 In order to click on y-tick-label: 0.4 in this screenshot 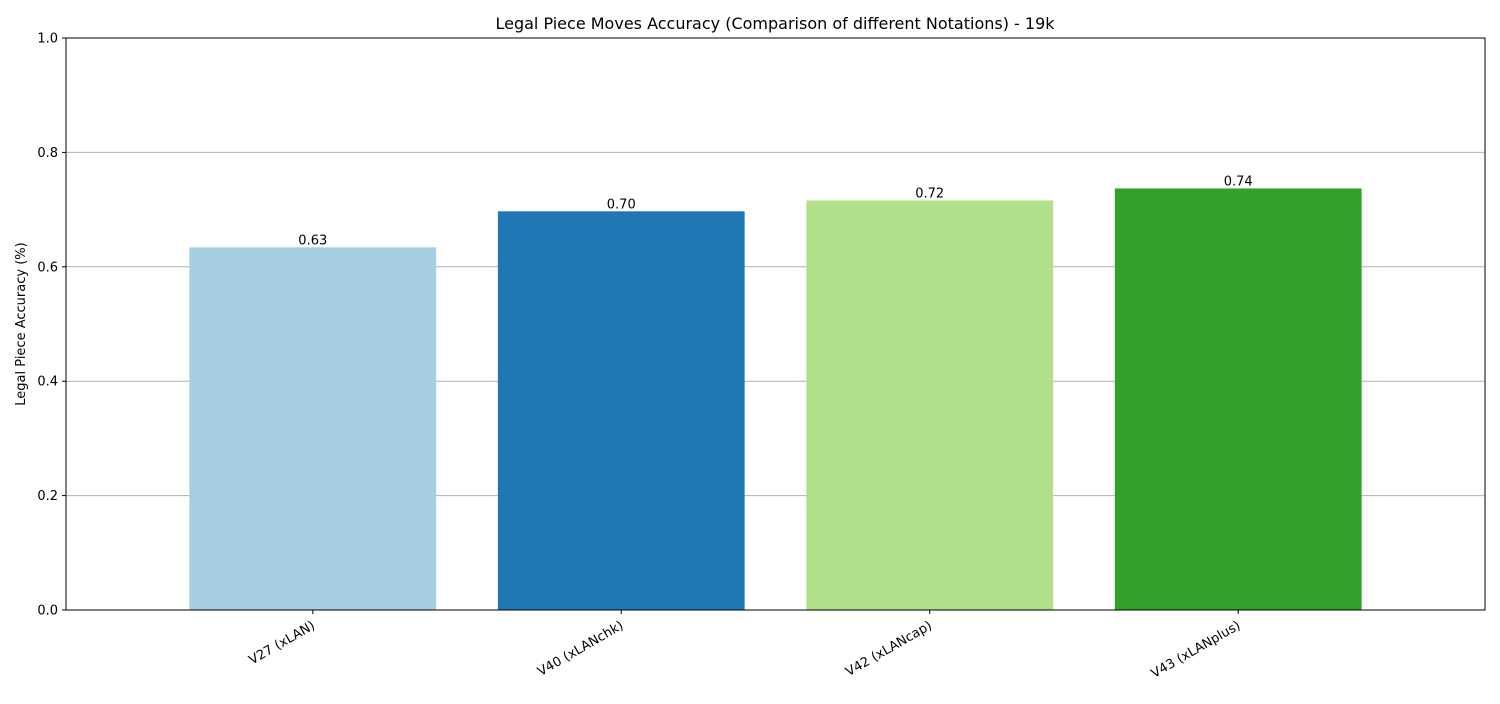, I will do `click(47, 382)`.